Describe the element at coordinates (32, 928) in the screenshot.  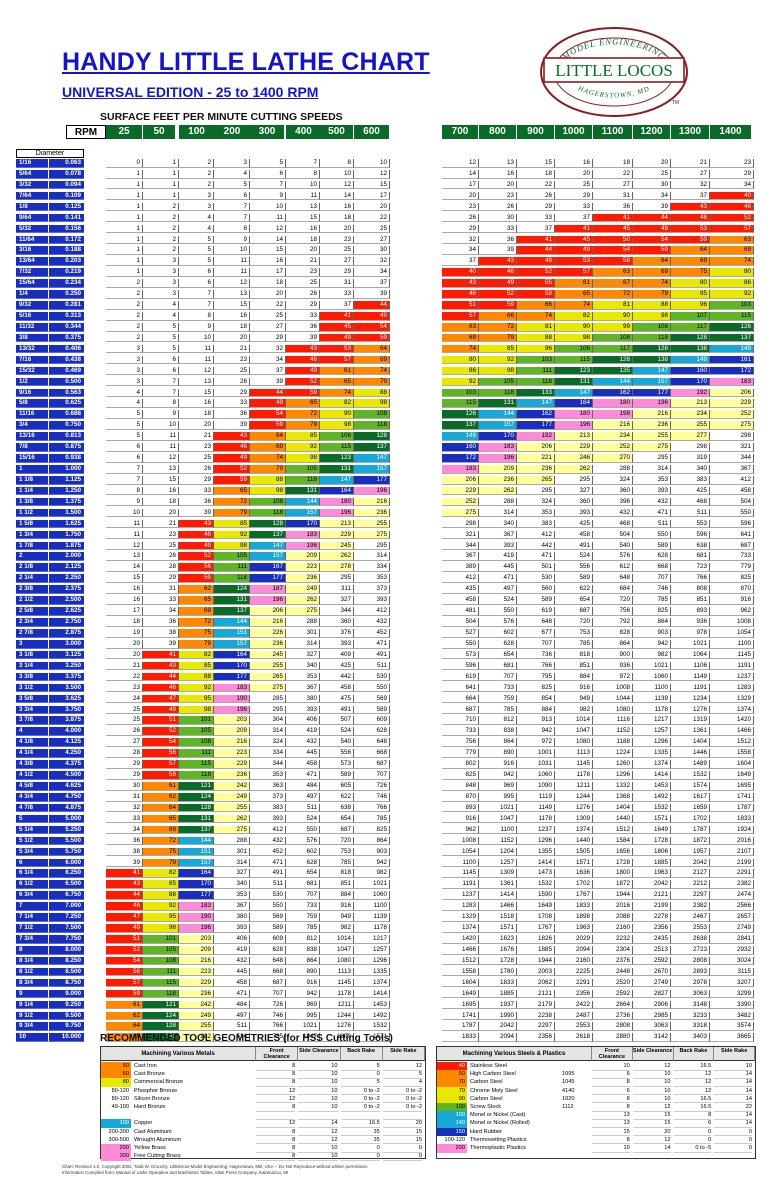
I see `diameter-fraction: 7 1/2` at that location.